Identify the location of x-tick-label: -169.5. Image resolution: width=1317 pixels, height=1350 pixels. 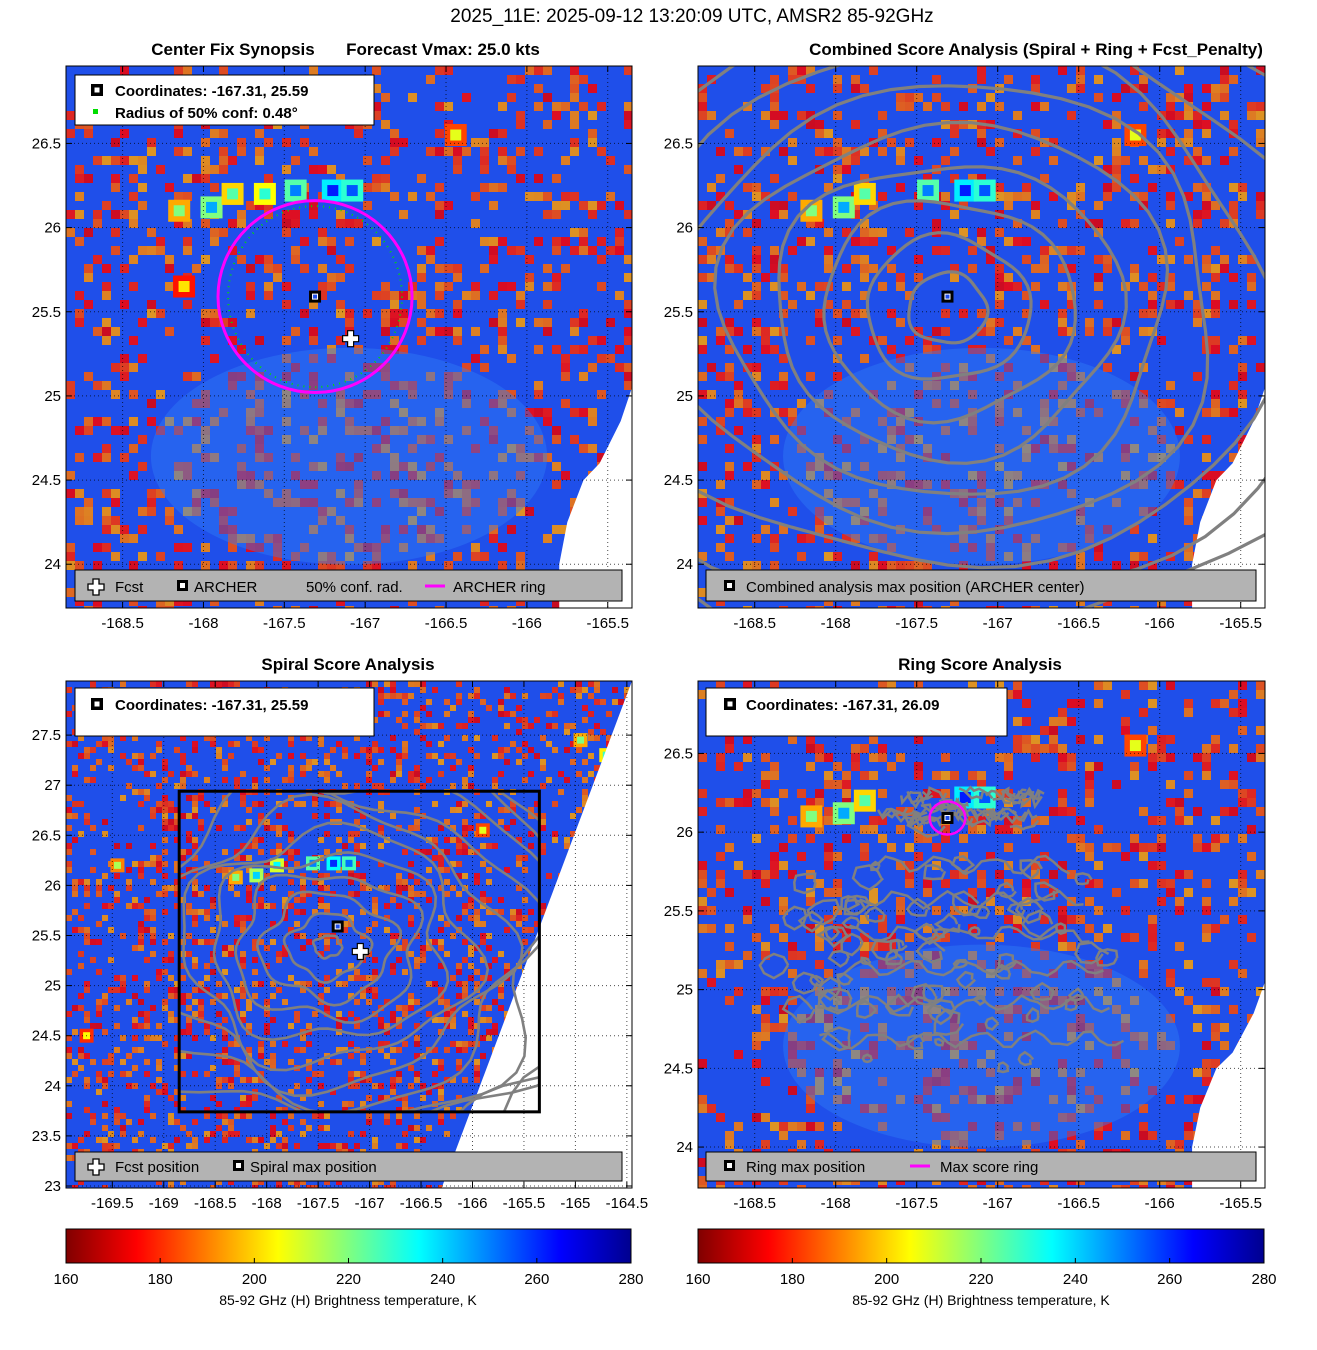
(112, 1203).